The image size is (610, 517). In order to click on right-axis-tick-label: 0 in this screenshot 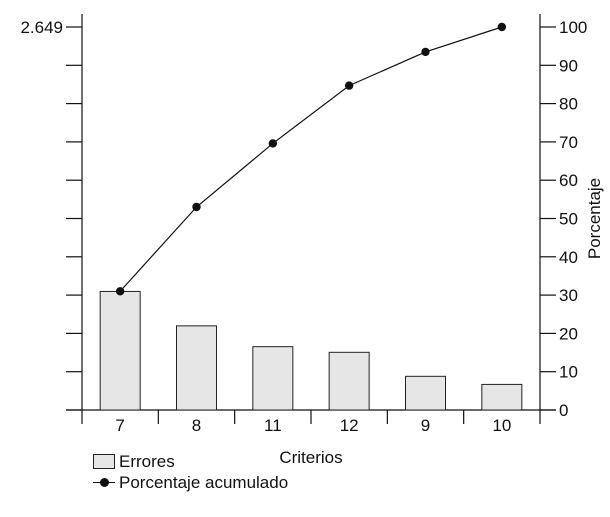, I will do `click(563, 410)`.